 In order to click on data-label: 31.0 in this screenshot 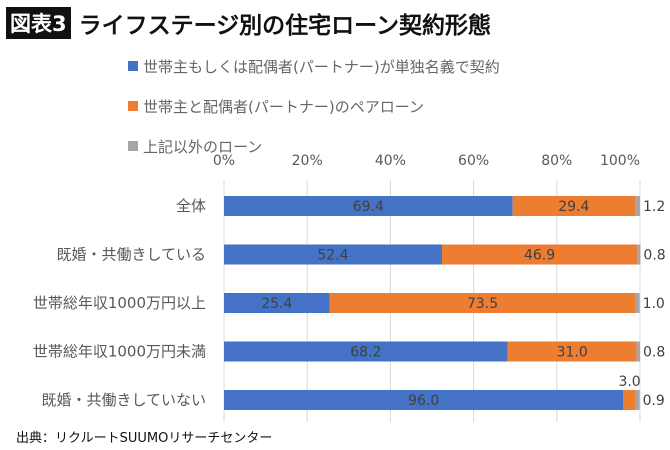, I will do `click(572, 353)`.